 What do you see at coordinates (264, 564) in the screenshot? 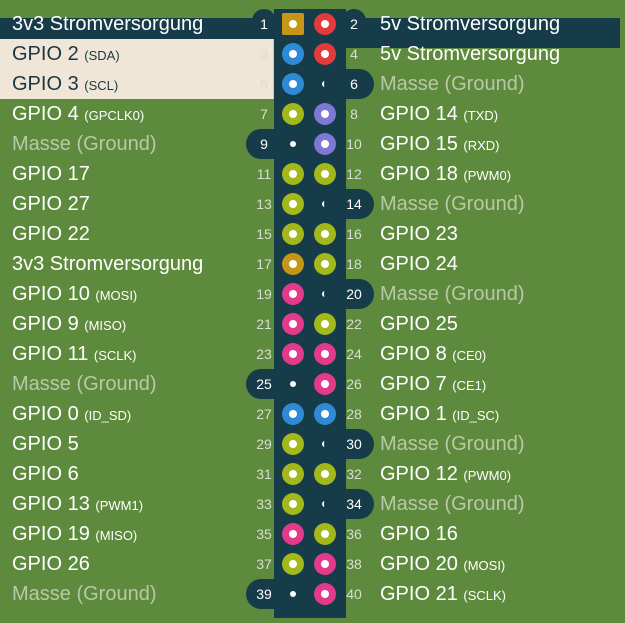
I see `left-pin-number: 37` at bounding box center [264, 564].